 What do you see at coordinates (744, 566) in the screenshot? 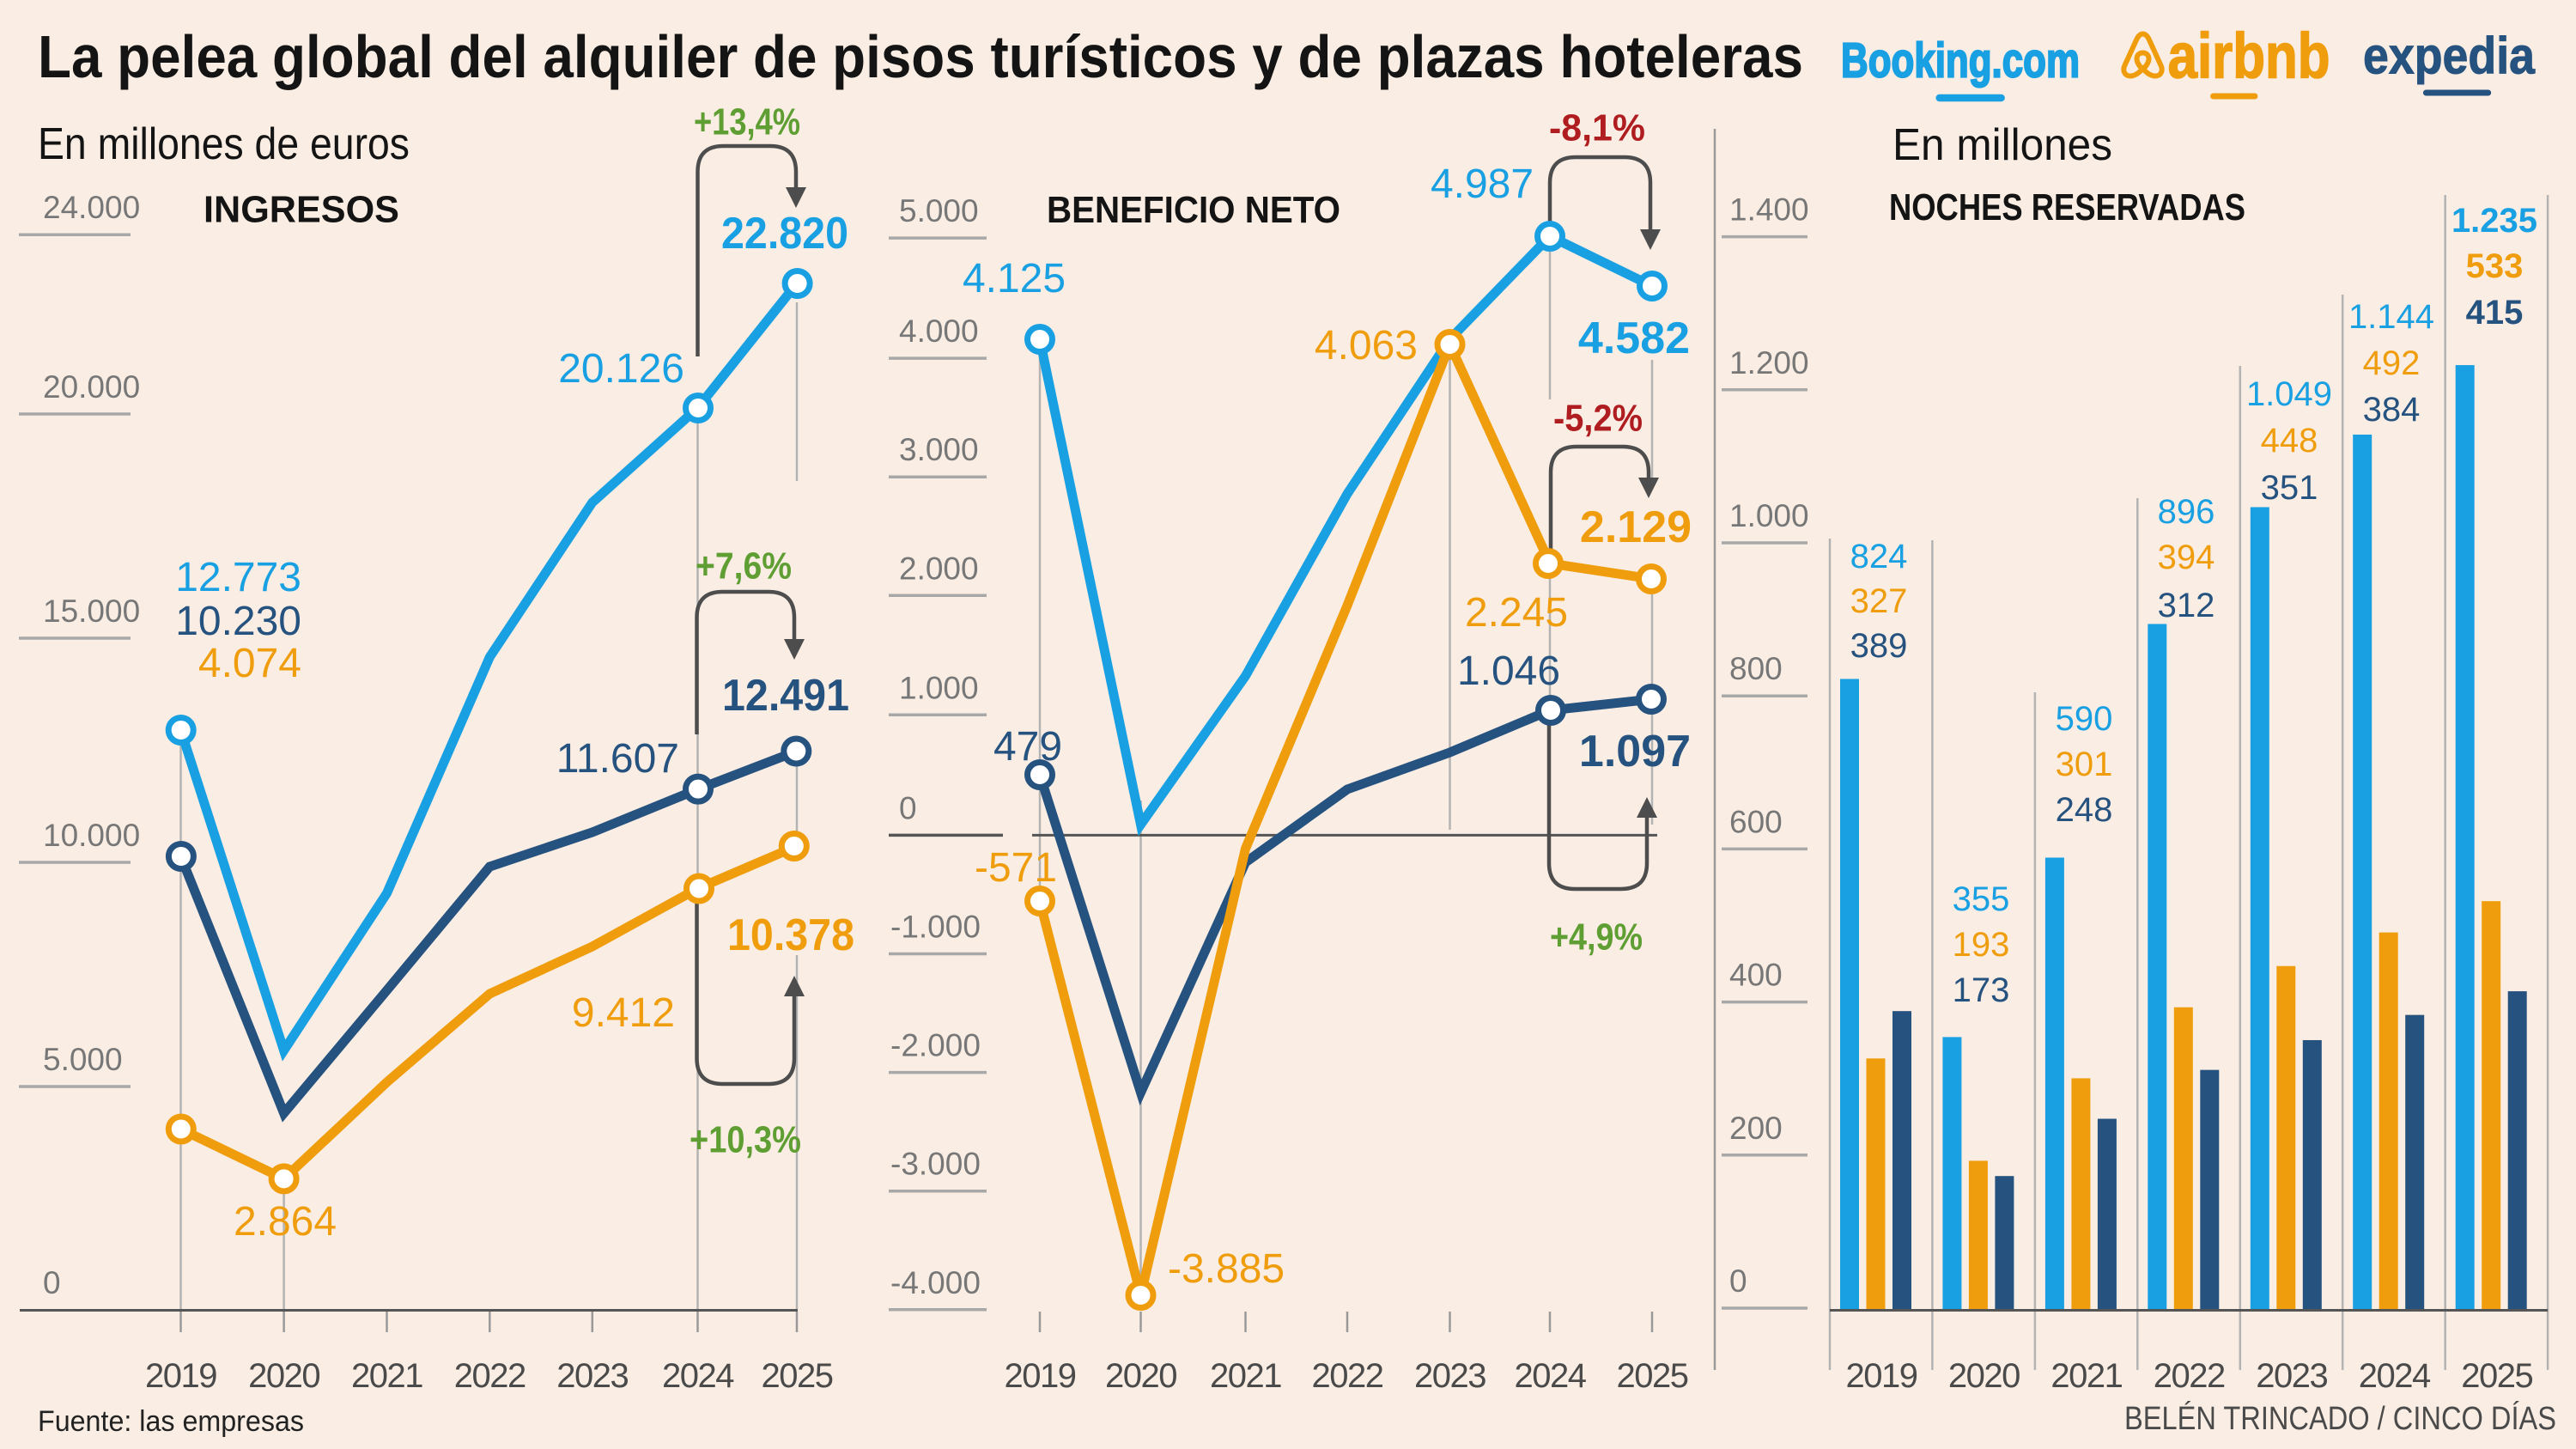
I see `svg-text: +7,6%` at bounding box center [744, 566].